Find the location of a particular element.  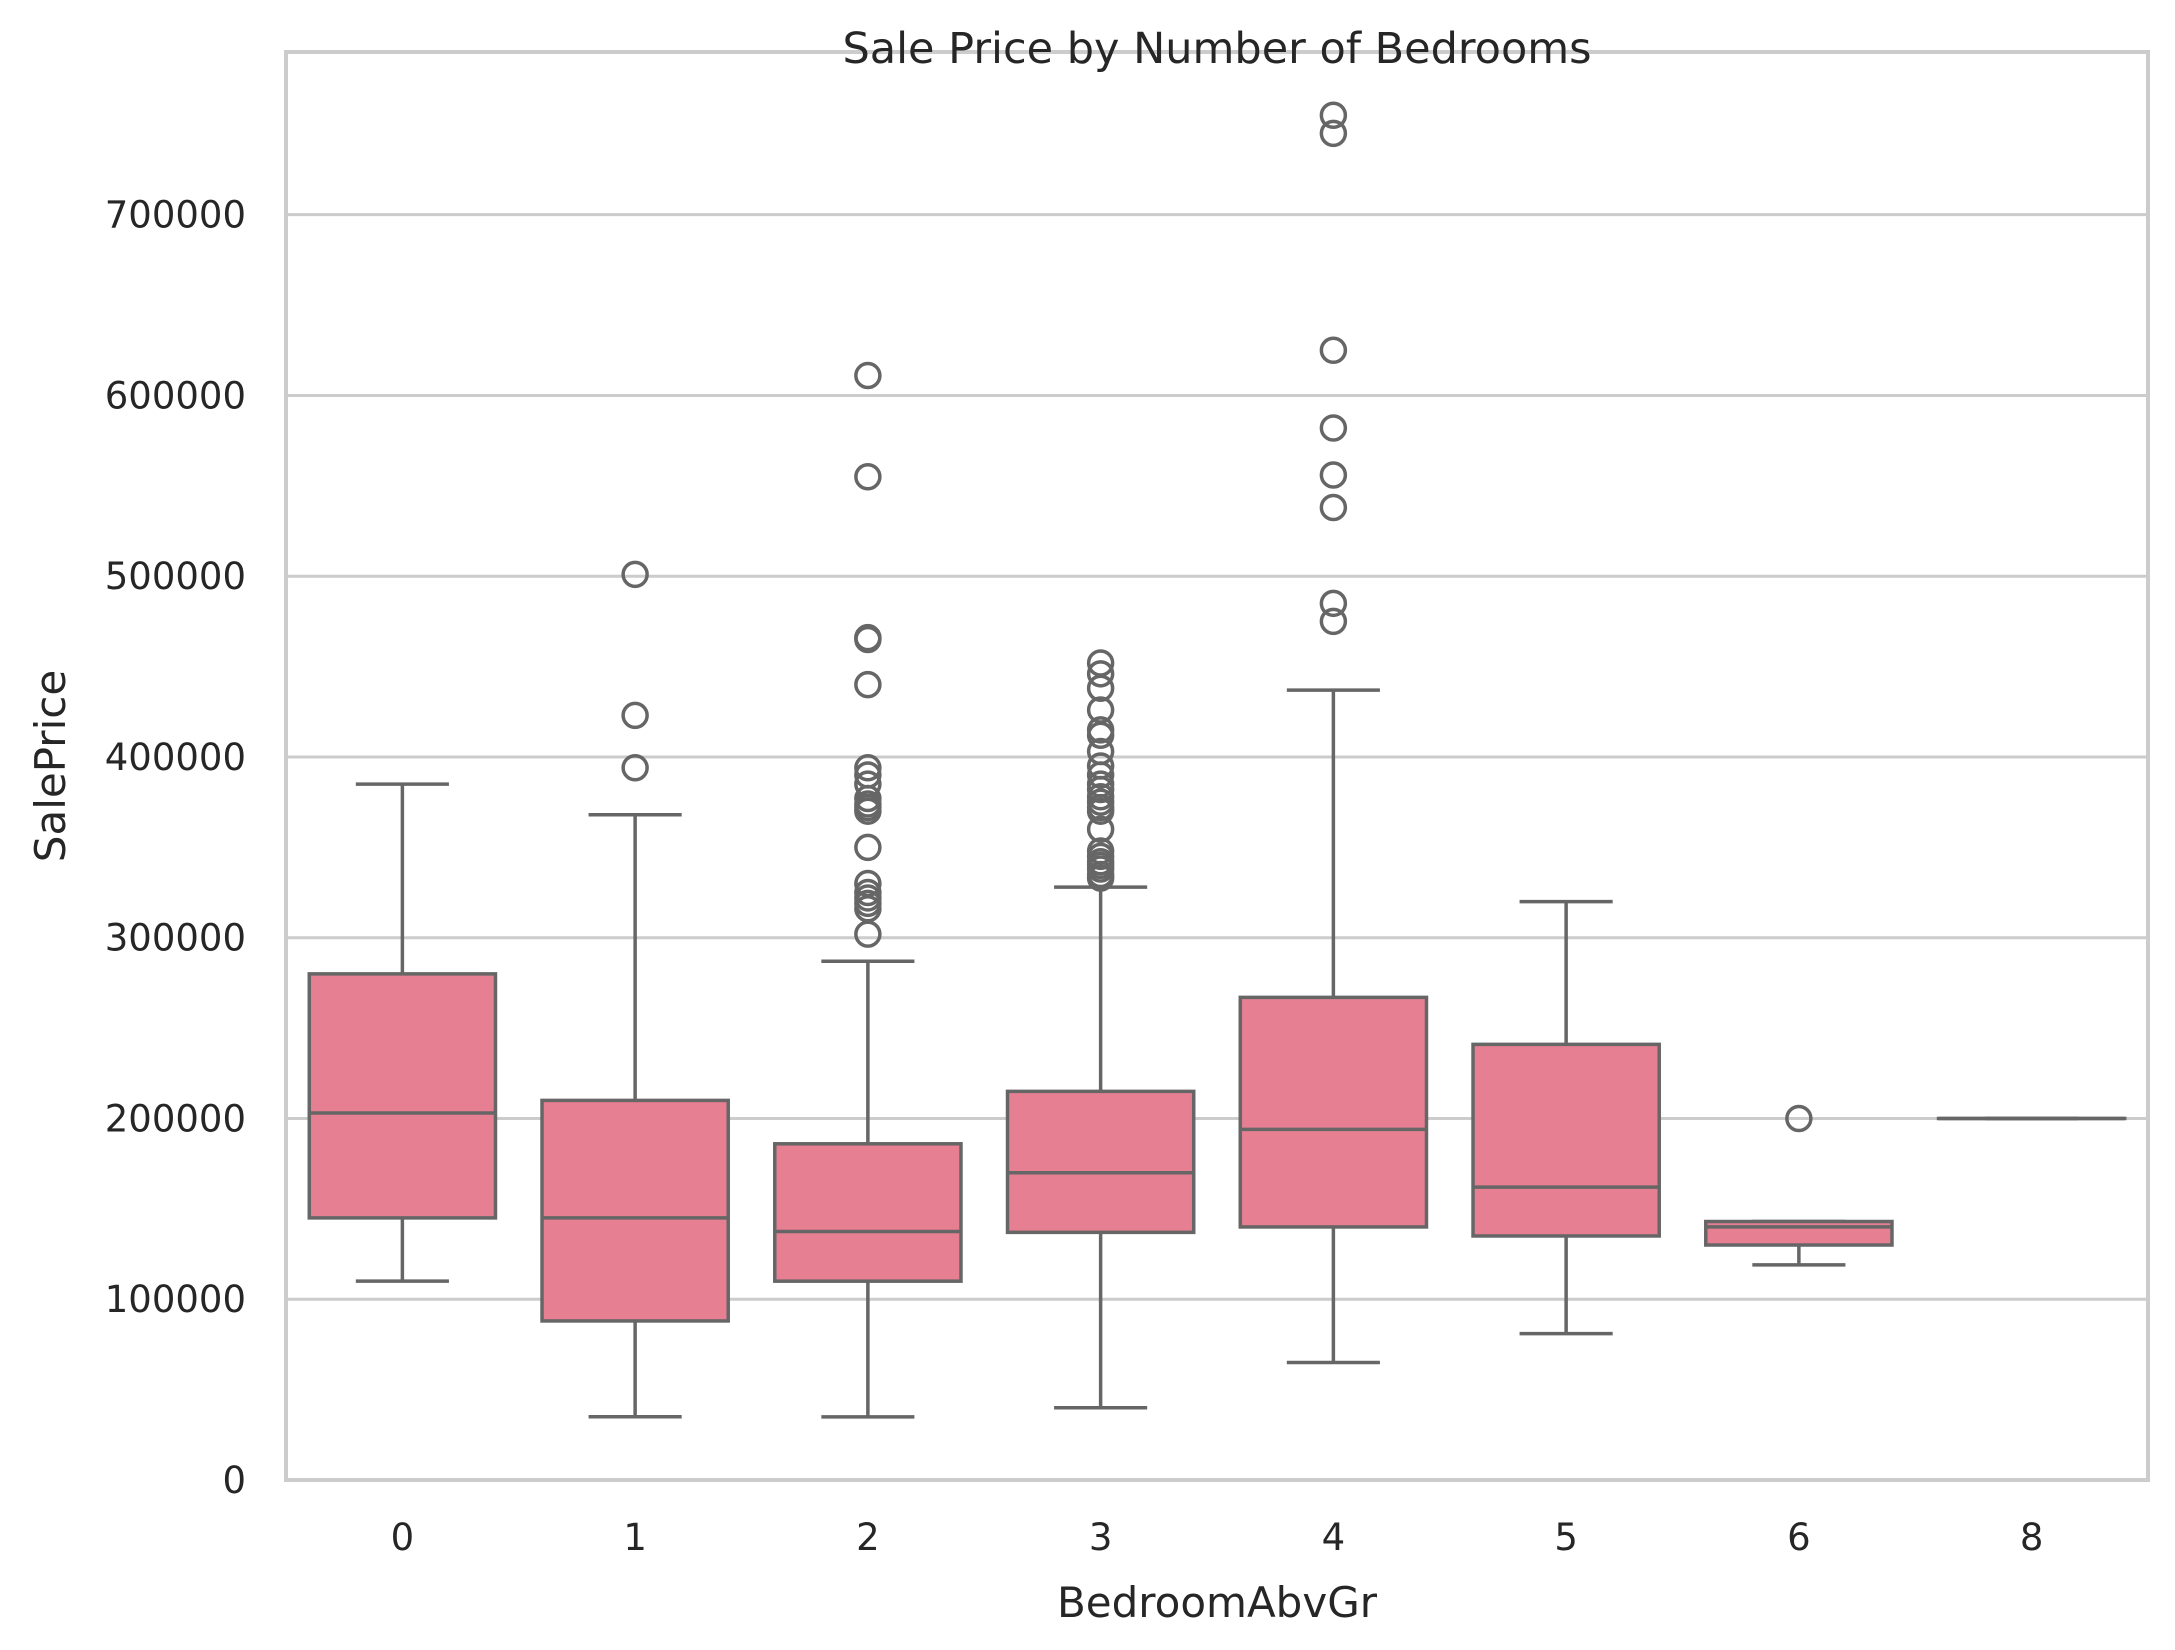

y-tick-label: 500000 is located at coordinates (175, 576).